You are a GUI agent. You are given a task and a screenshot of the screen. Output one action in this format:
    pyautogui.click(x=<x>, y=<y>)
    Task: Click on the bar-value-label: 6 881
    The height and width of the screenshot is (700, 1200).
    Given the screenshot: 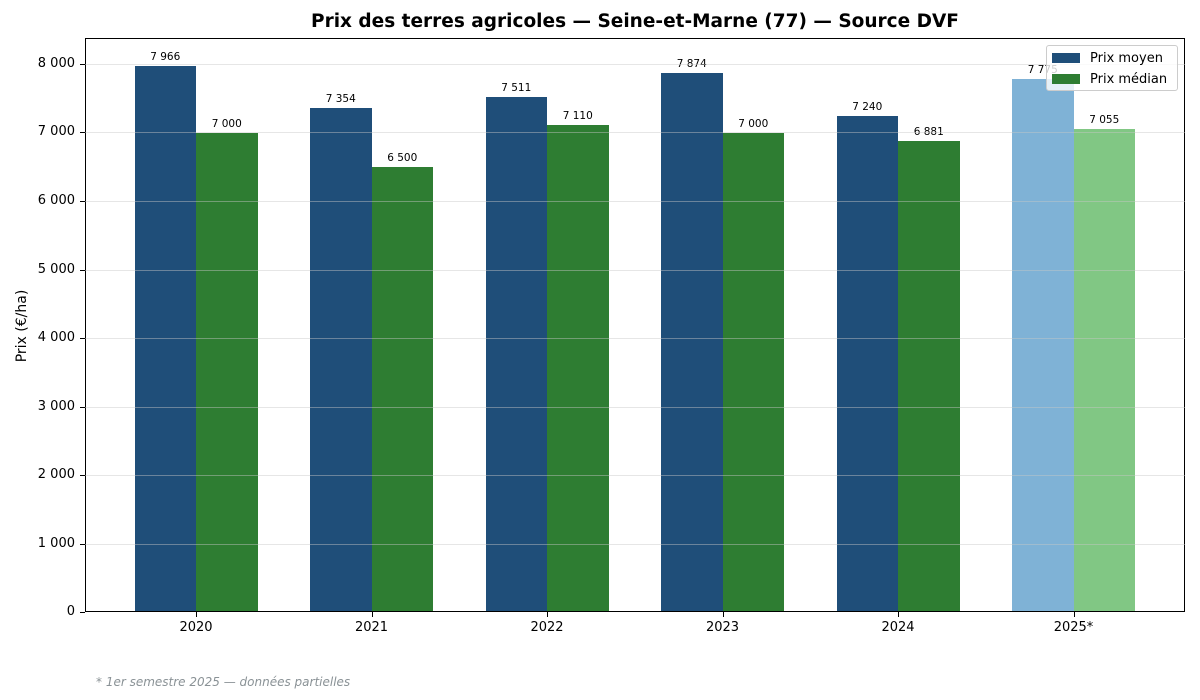 What is the action you would take?
    pyautogui.click(x=928, y=131)
    